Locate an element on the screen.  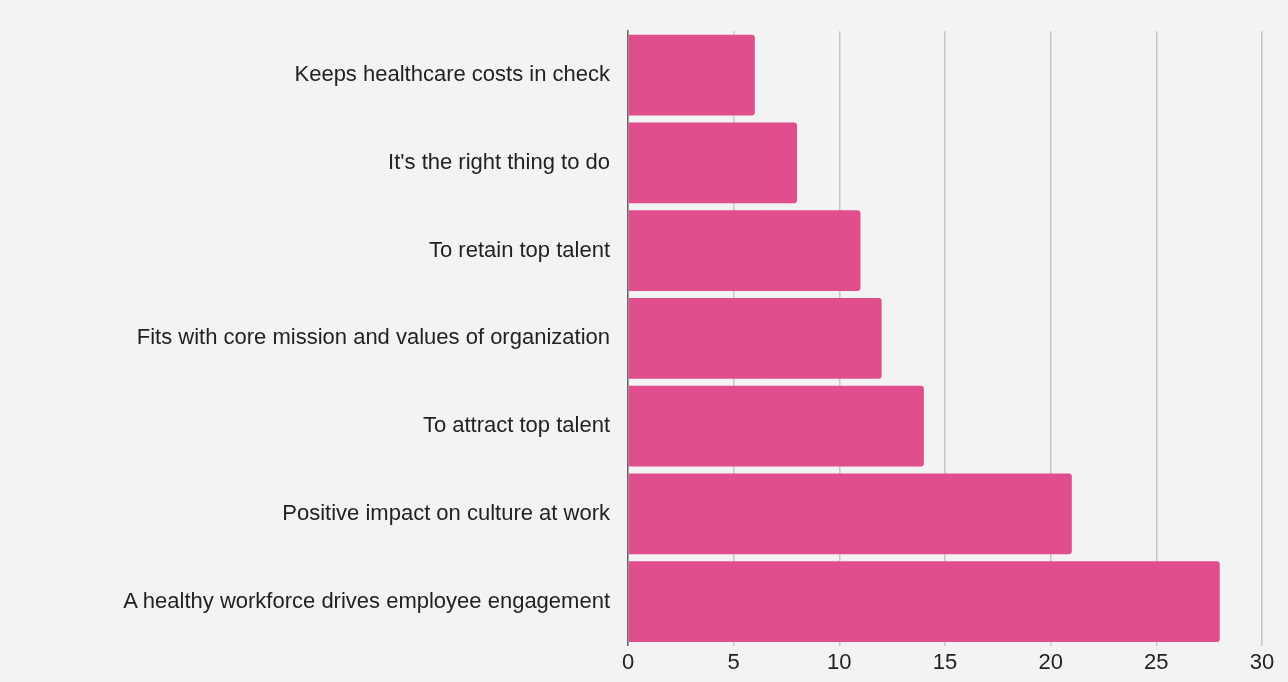
x-tick-label: 30 is located at coordinates (1262, 661).